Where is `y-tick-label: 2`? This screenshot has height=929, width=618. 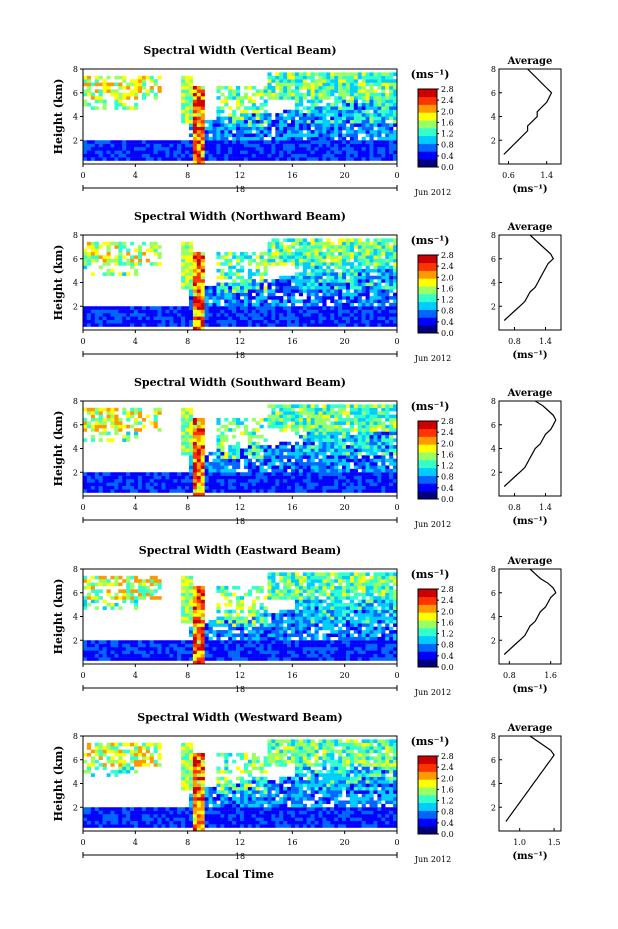 y-tick-label: 2 is located at coordinates (75, 306).